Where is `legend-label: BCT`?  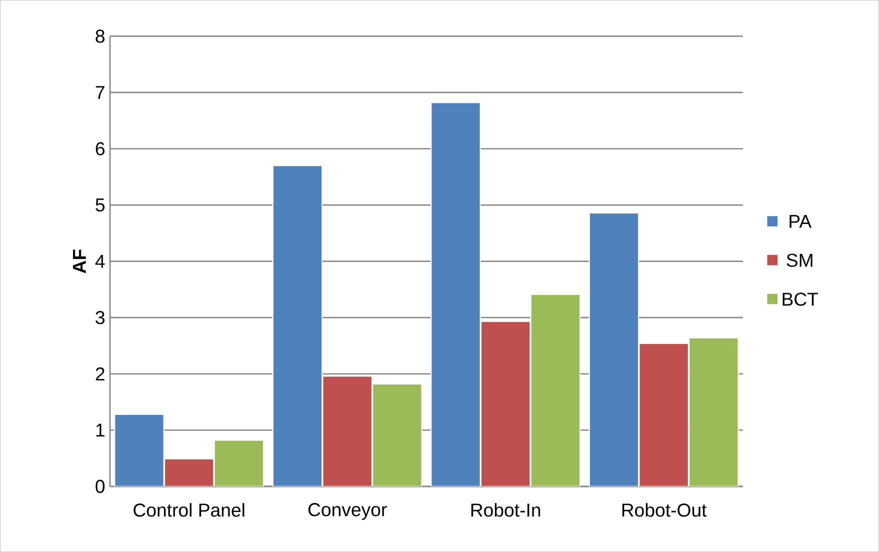
legend-label: BCT is located at coordinates (800, 299).